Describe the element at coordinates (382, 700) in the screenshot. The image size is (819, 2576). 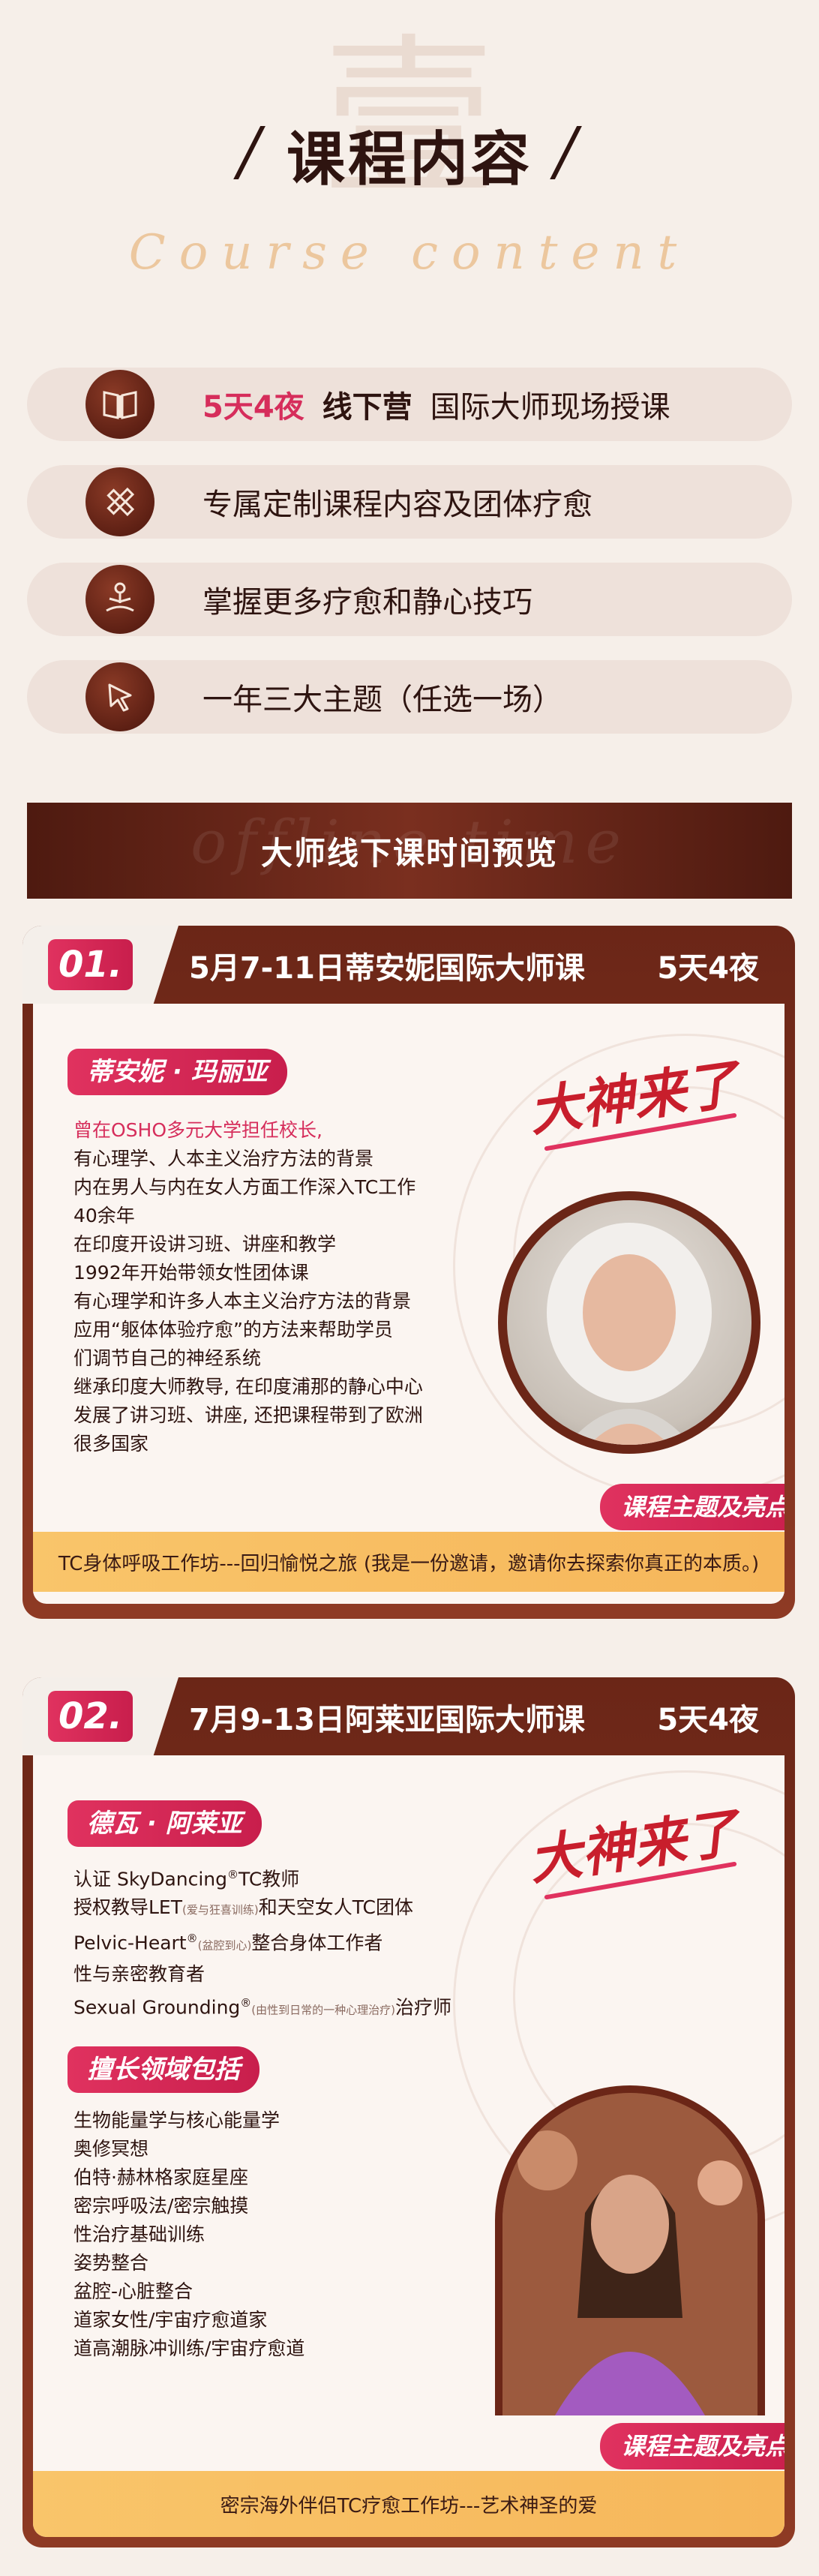
I see `feature-text-4: 一年三大主题（任选一场）` at that location.